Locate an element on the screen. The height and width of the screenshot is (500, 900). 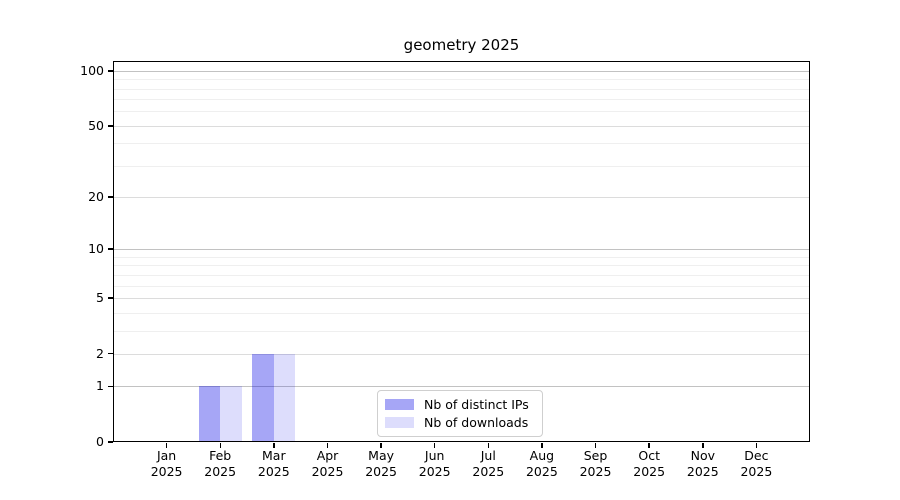
y-tick-label-20: 20 is located at coordinates (96, 197).